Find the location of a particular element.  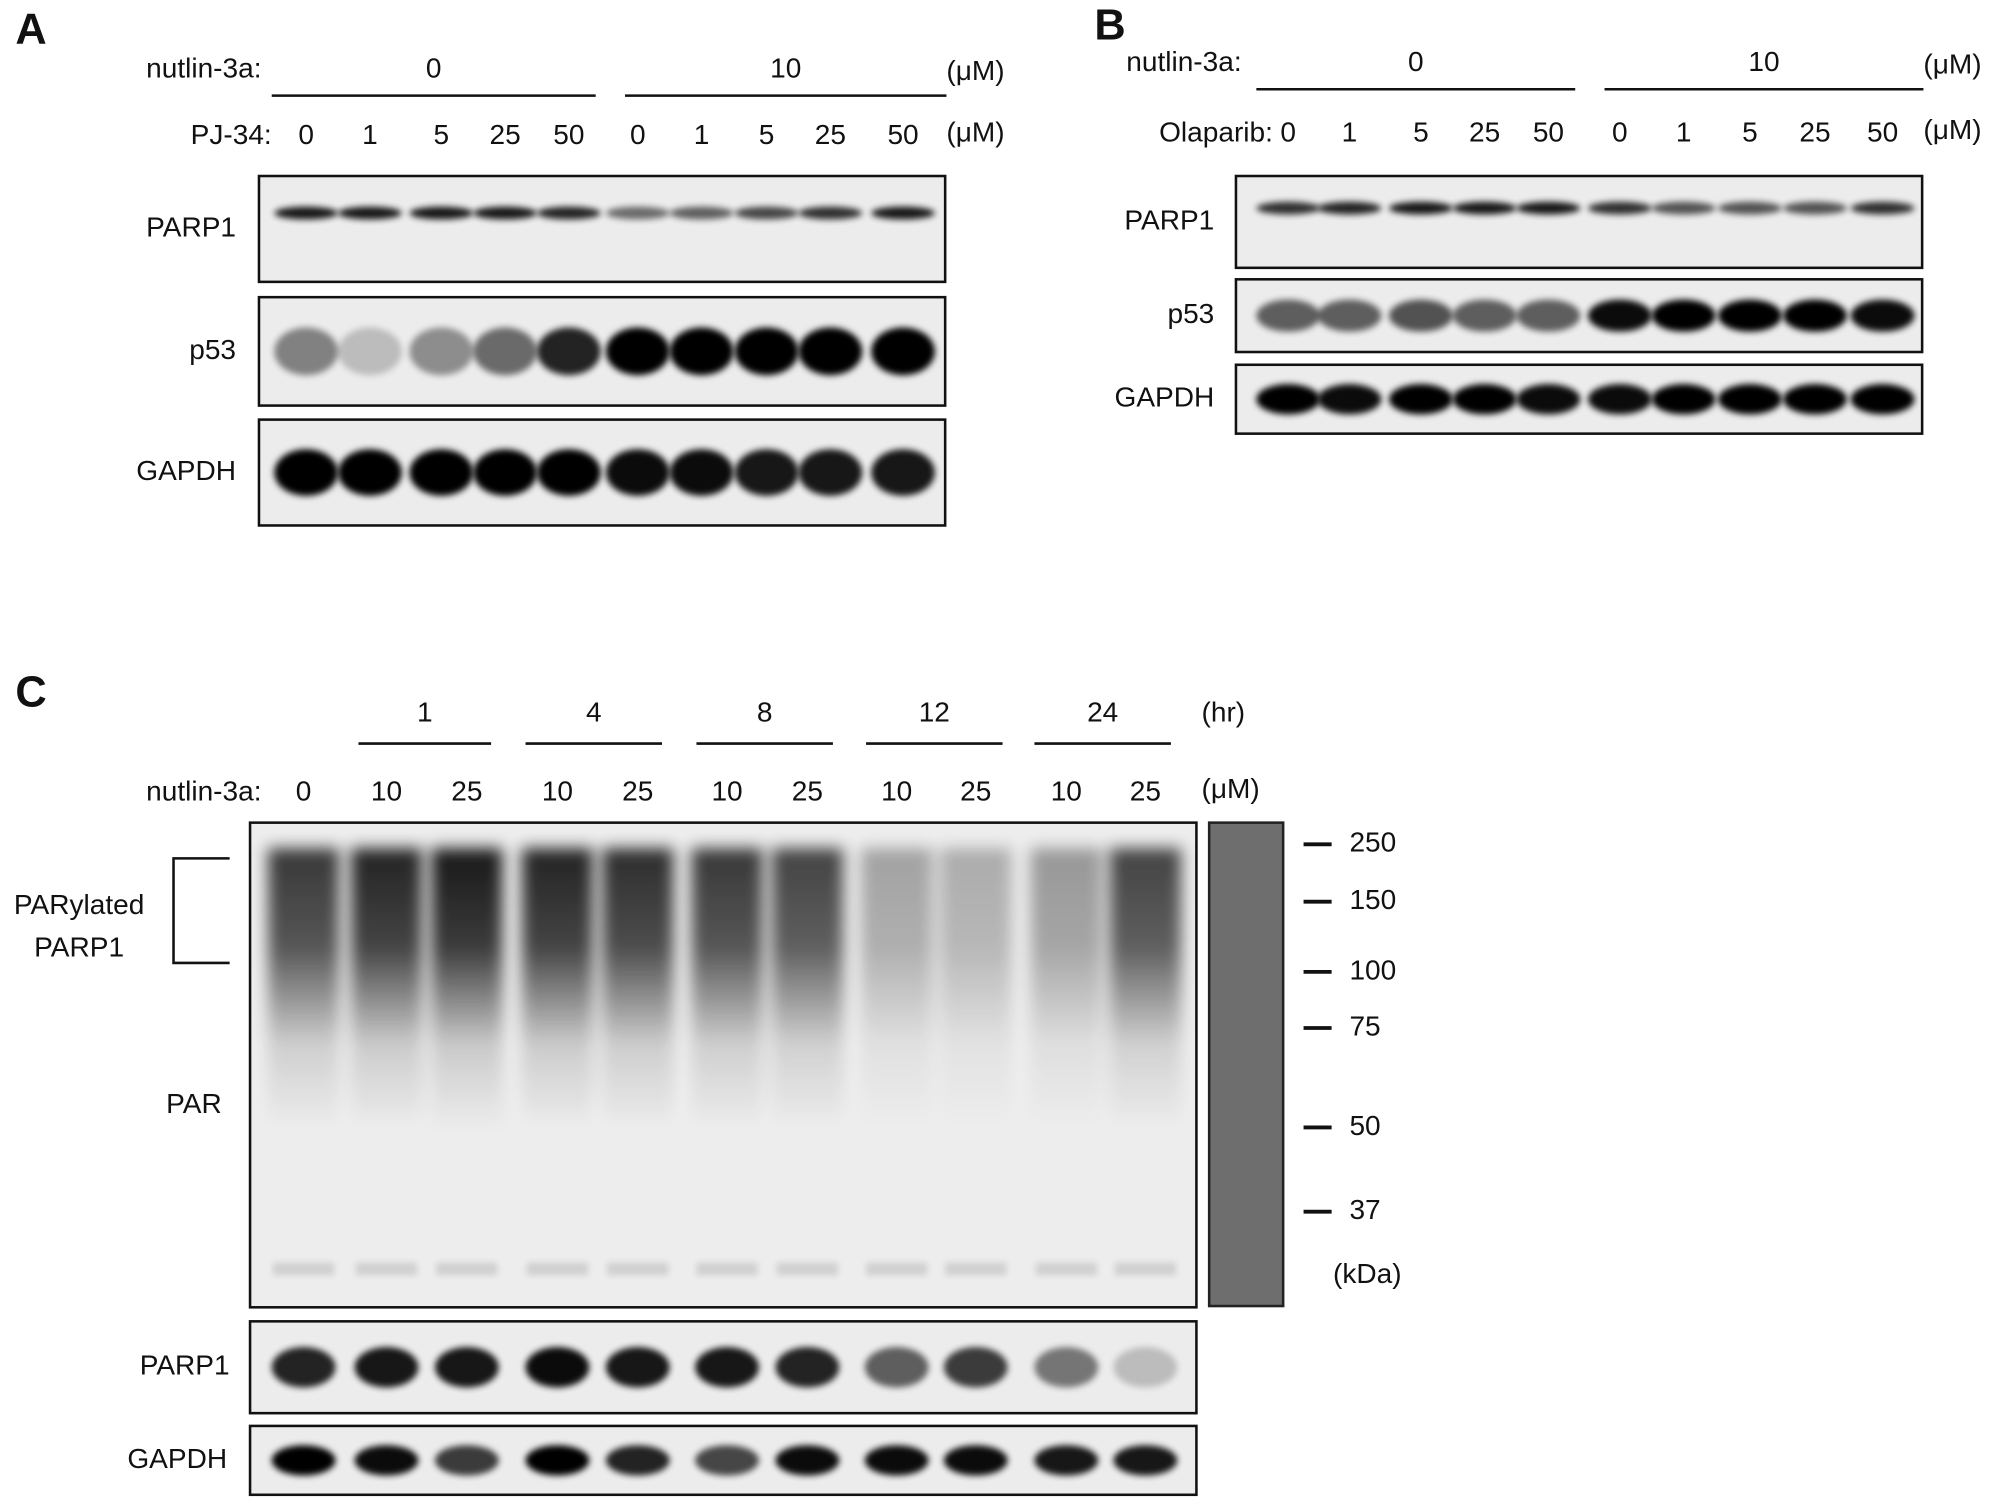

blot-label: p53 is located at coordinates (1190, 313).